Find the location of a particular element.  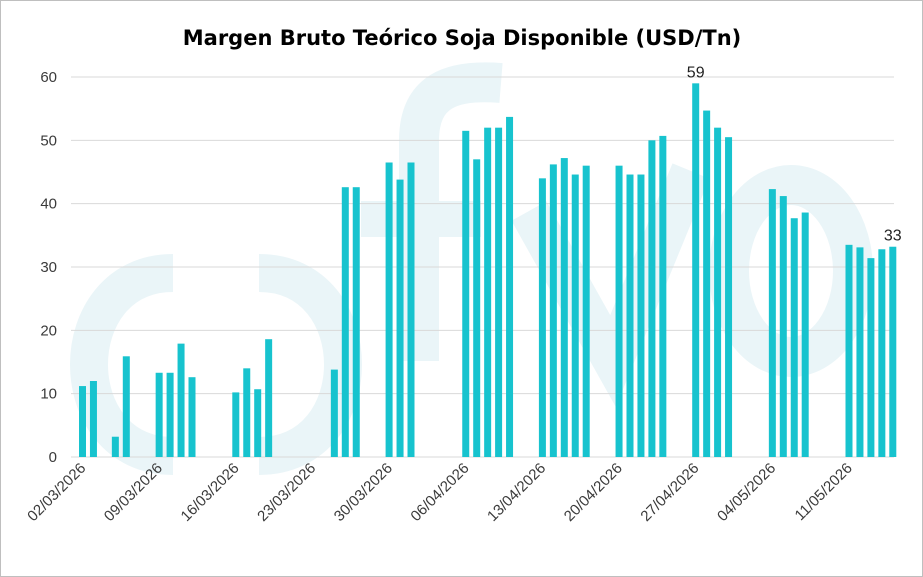

y-tick-label: 50 is located at coordinates (48, 140).